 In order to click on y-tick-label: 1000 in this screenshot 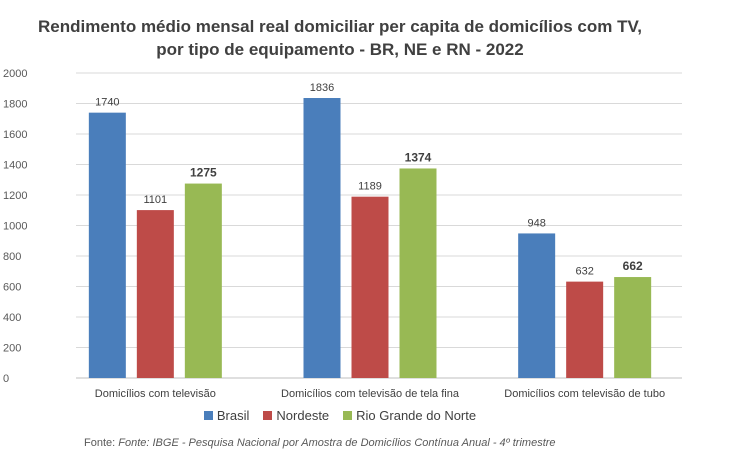, I will do `click(15, 227)`.